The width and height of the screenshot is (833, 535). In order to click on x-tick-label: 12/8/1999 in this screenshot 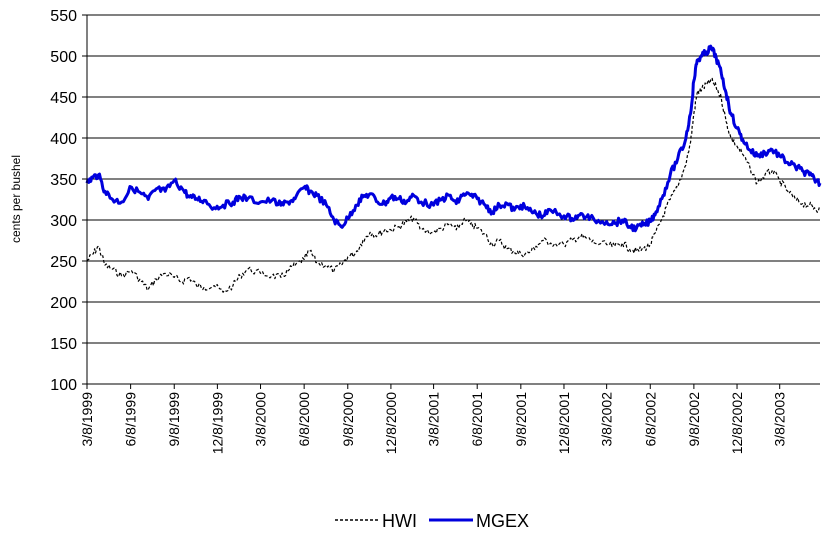, I will do `click(217, 423)`.